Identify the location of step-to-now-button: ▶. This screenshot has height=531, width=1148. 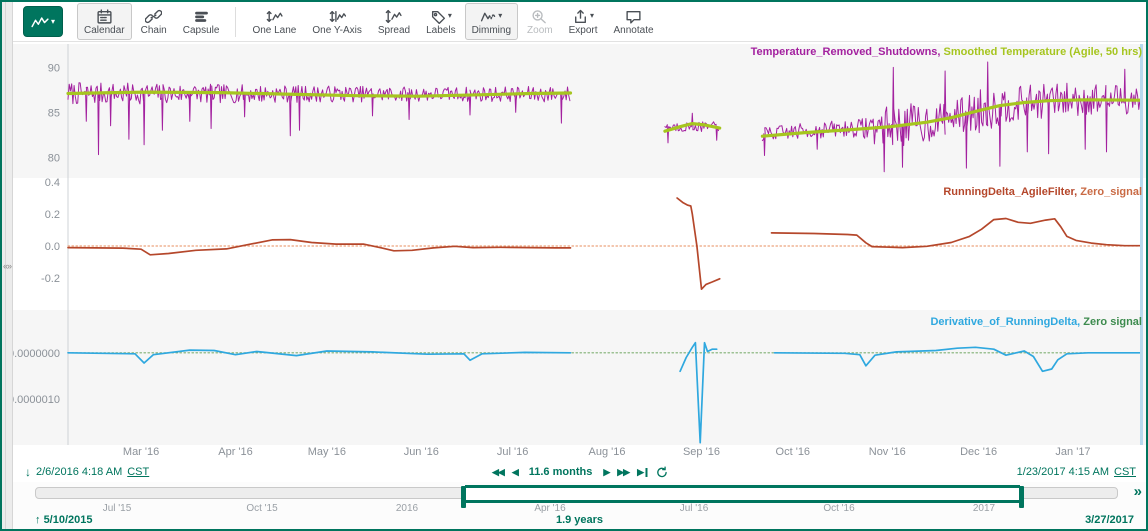
(642, 472).